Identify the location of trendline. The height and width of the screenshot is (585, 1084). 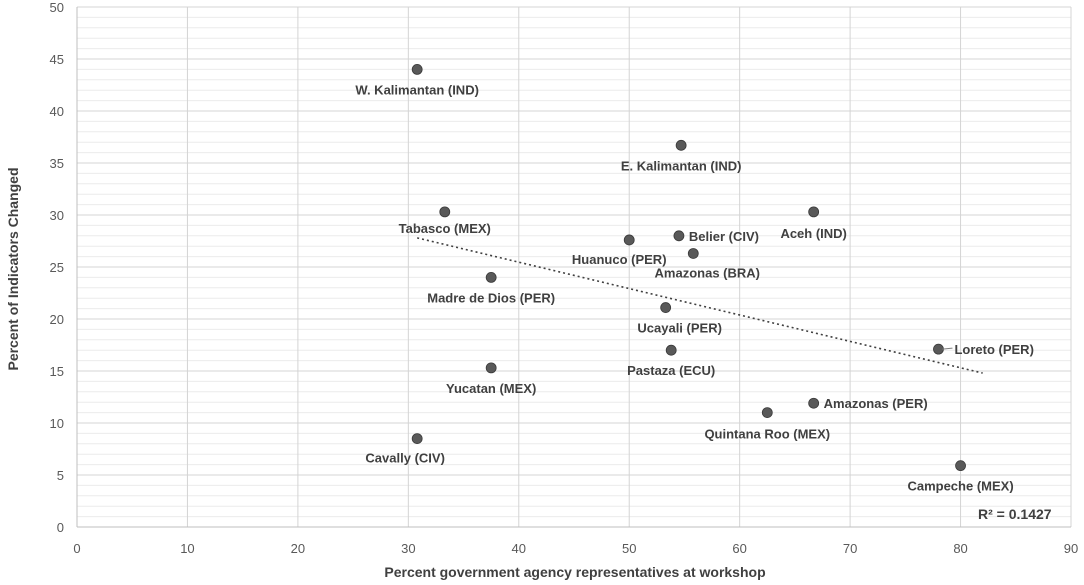
(699, 305).